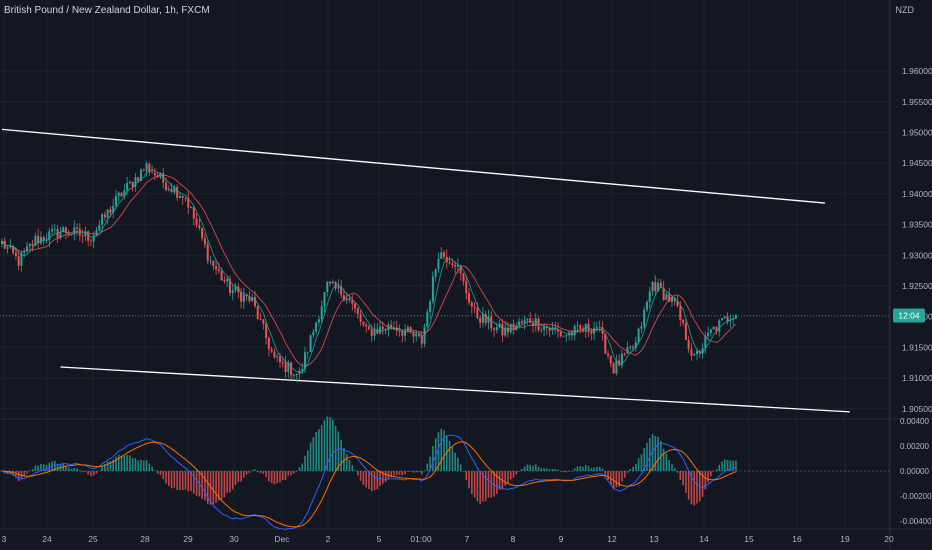 Image resolution: width=932 pixels, height=550 pixels. What do you see at coordinates (914, 471) in the screenshot?
I see `oscillator-tick-label: 0.00000` at bounding box center [914, 471].